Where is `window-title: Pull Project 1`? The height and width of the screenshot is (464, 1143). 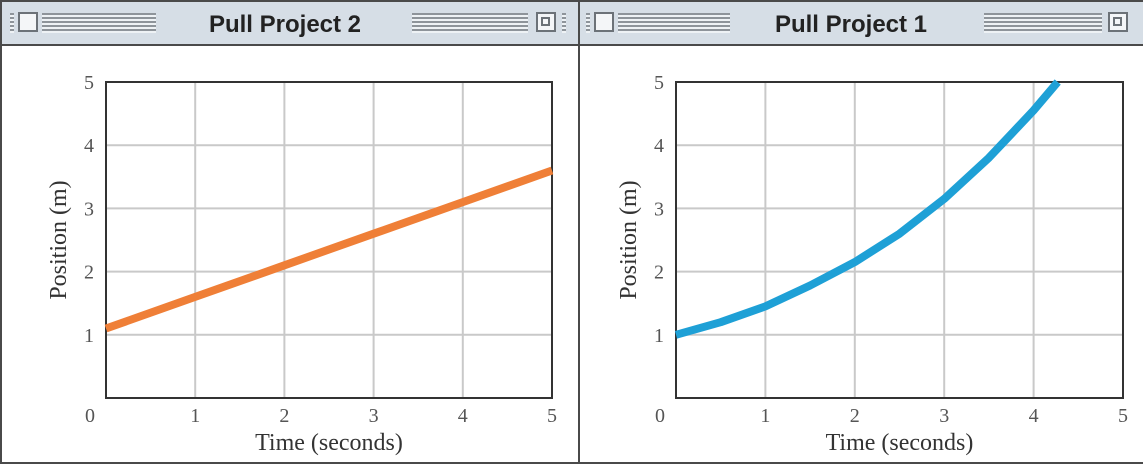
window-title: Pull Project 1 is located at coordinates (851, 24).